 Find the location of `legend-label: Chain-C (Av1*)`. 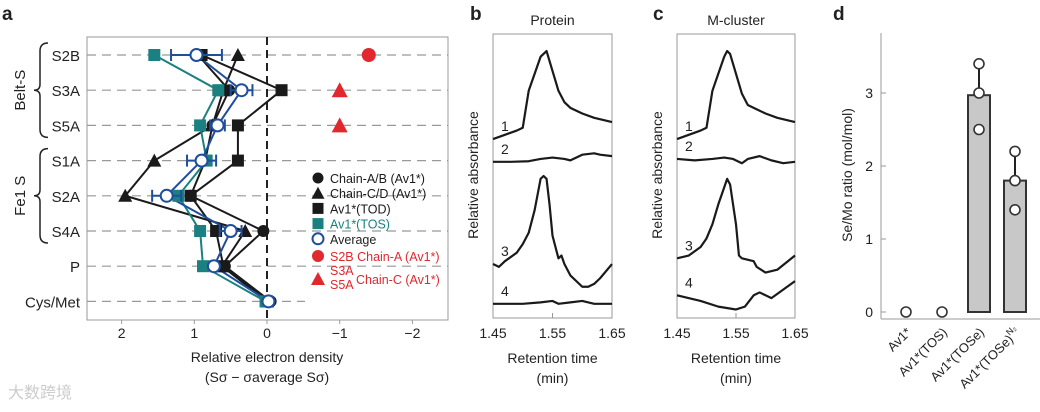

legend-label: Chain-C (Av1*) is located at coordinates (398, 280).